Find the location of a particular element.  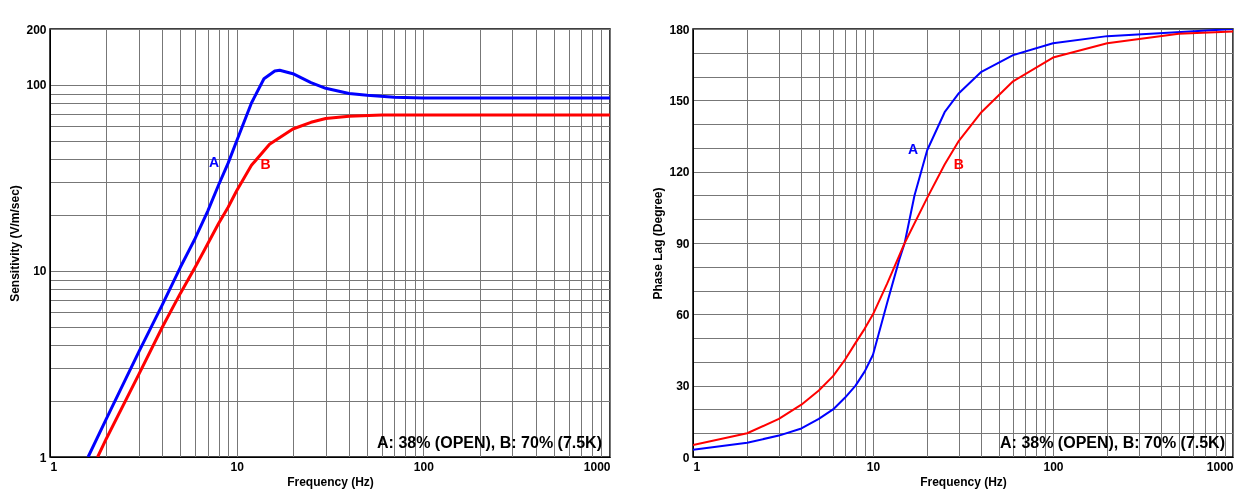

y-tick-label: 90 is located at coordinates (683, 243).